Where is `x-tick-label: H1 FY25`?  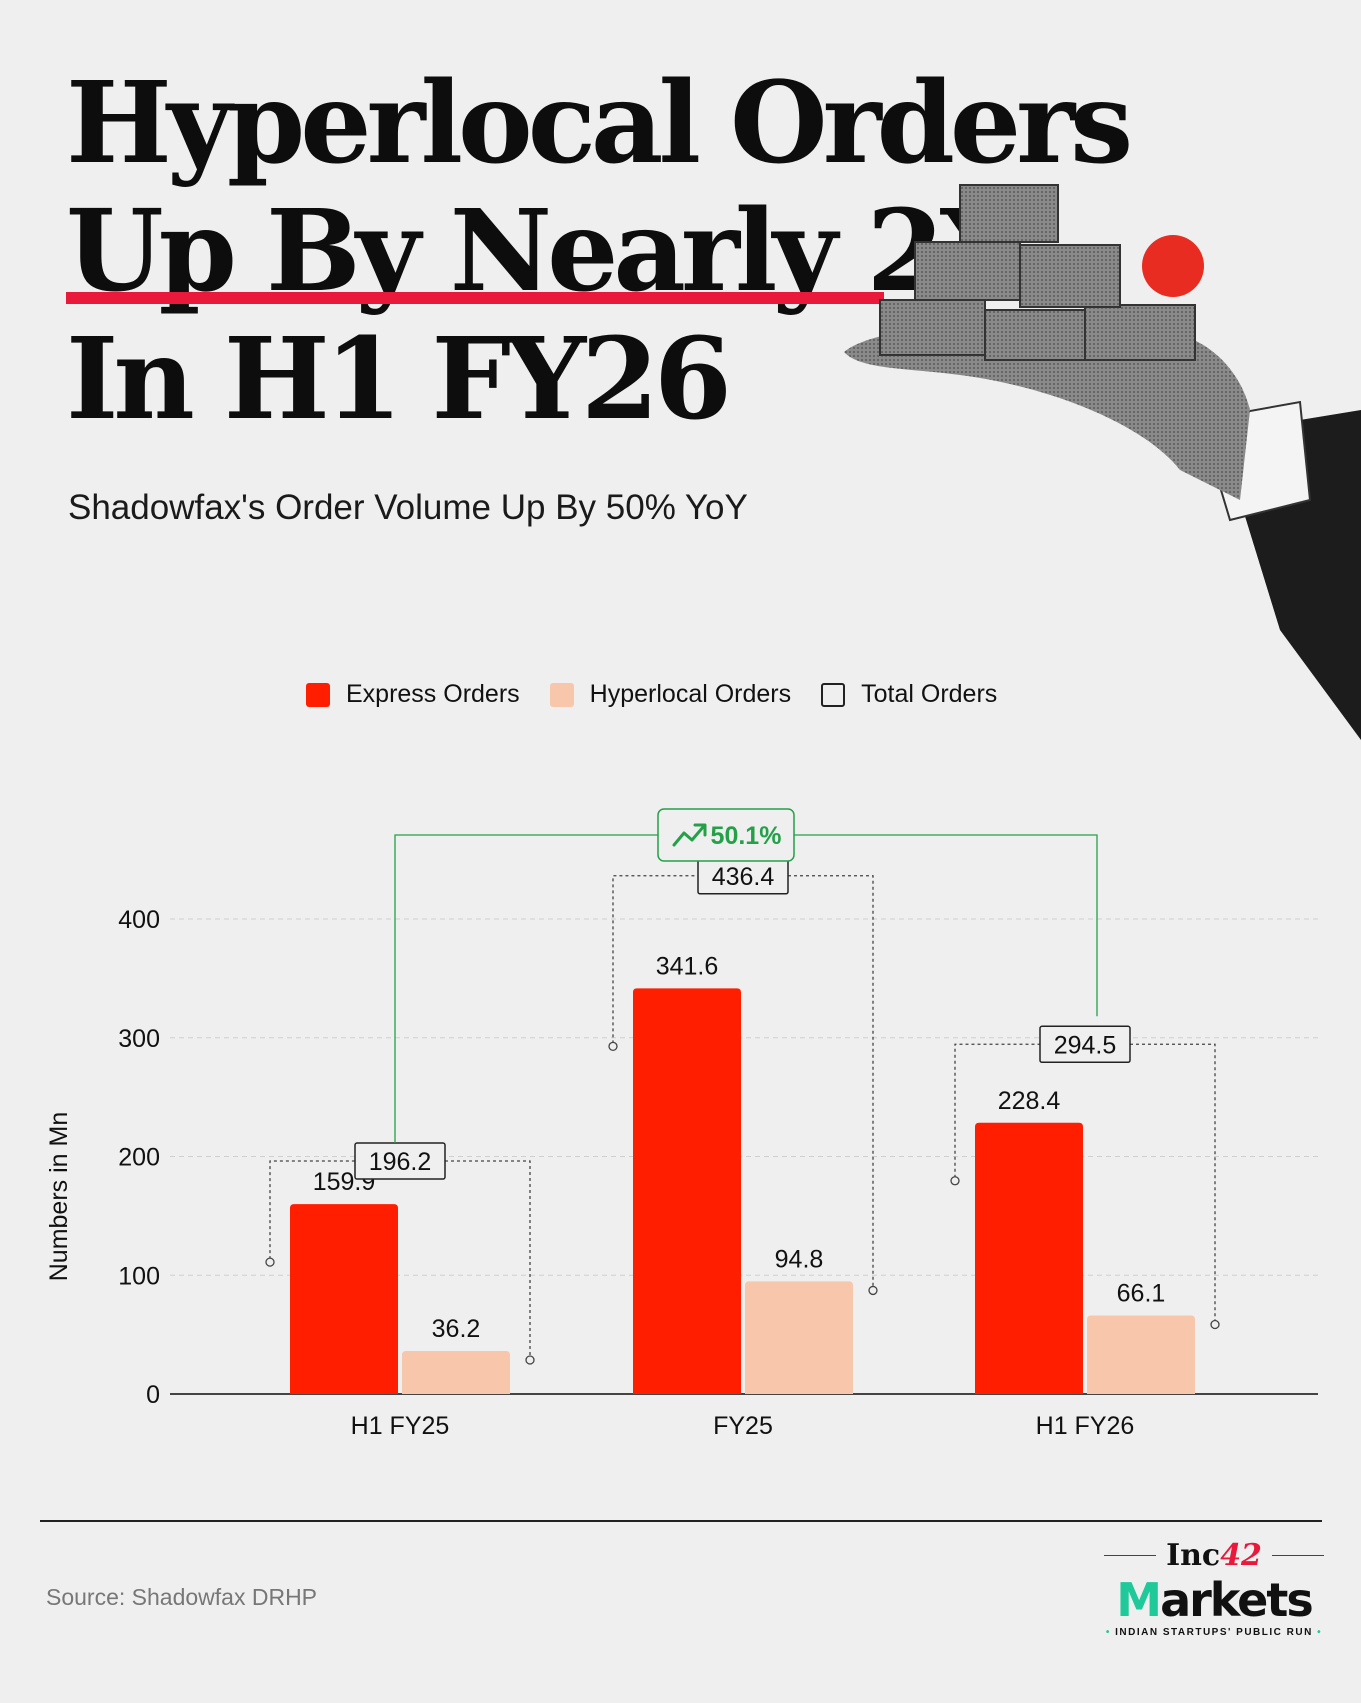
x-tick-label: H1 FY25 is located at coordinates (400, 1426).